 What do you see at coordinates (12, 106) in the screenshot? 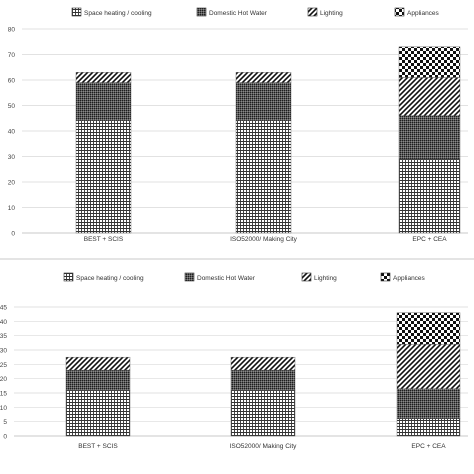
I see `y-tick-label-50: 50` at bounding box center [12, 106].